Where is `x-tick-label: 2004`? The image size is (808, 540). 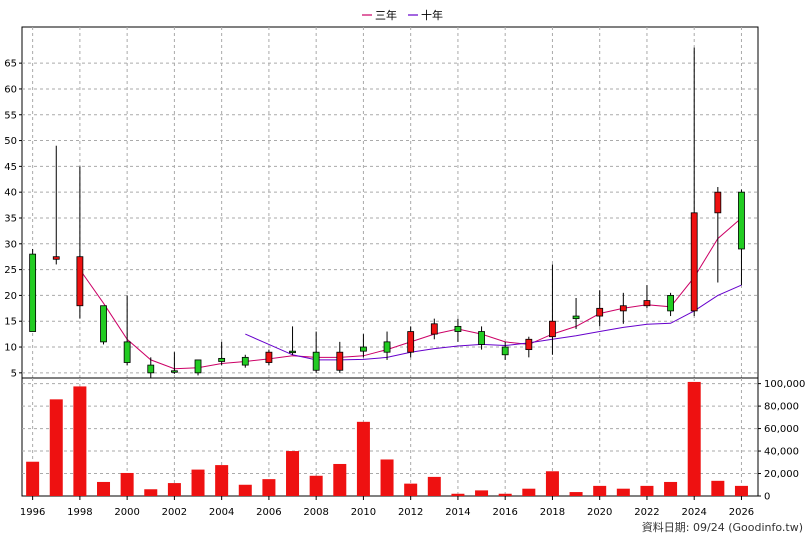
x-tick-label: 2004 is located at coordinates (221, 512).